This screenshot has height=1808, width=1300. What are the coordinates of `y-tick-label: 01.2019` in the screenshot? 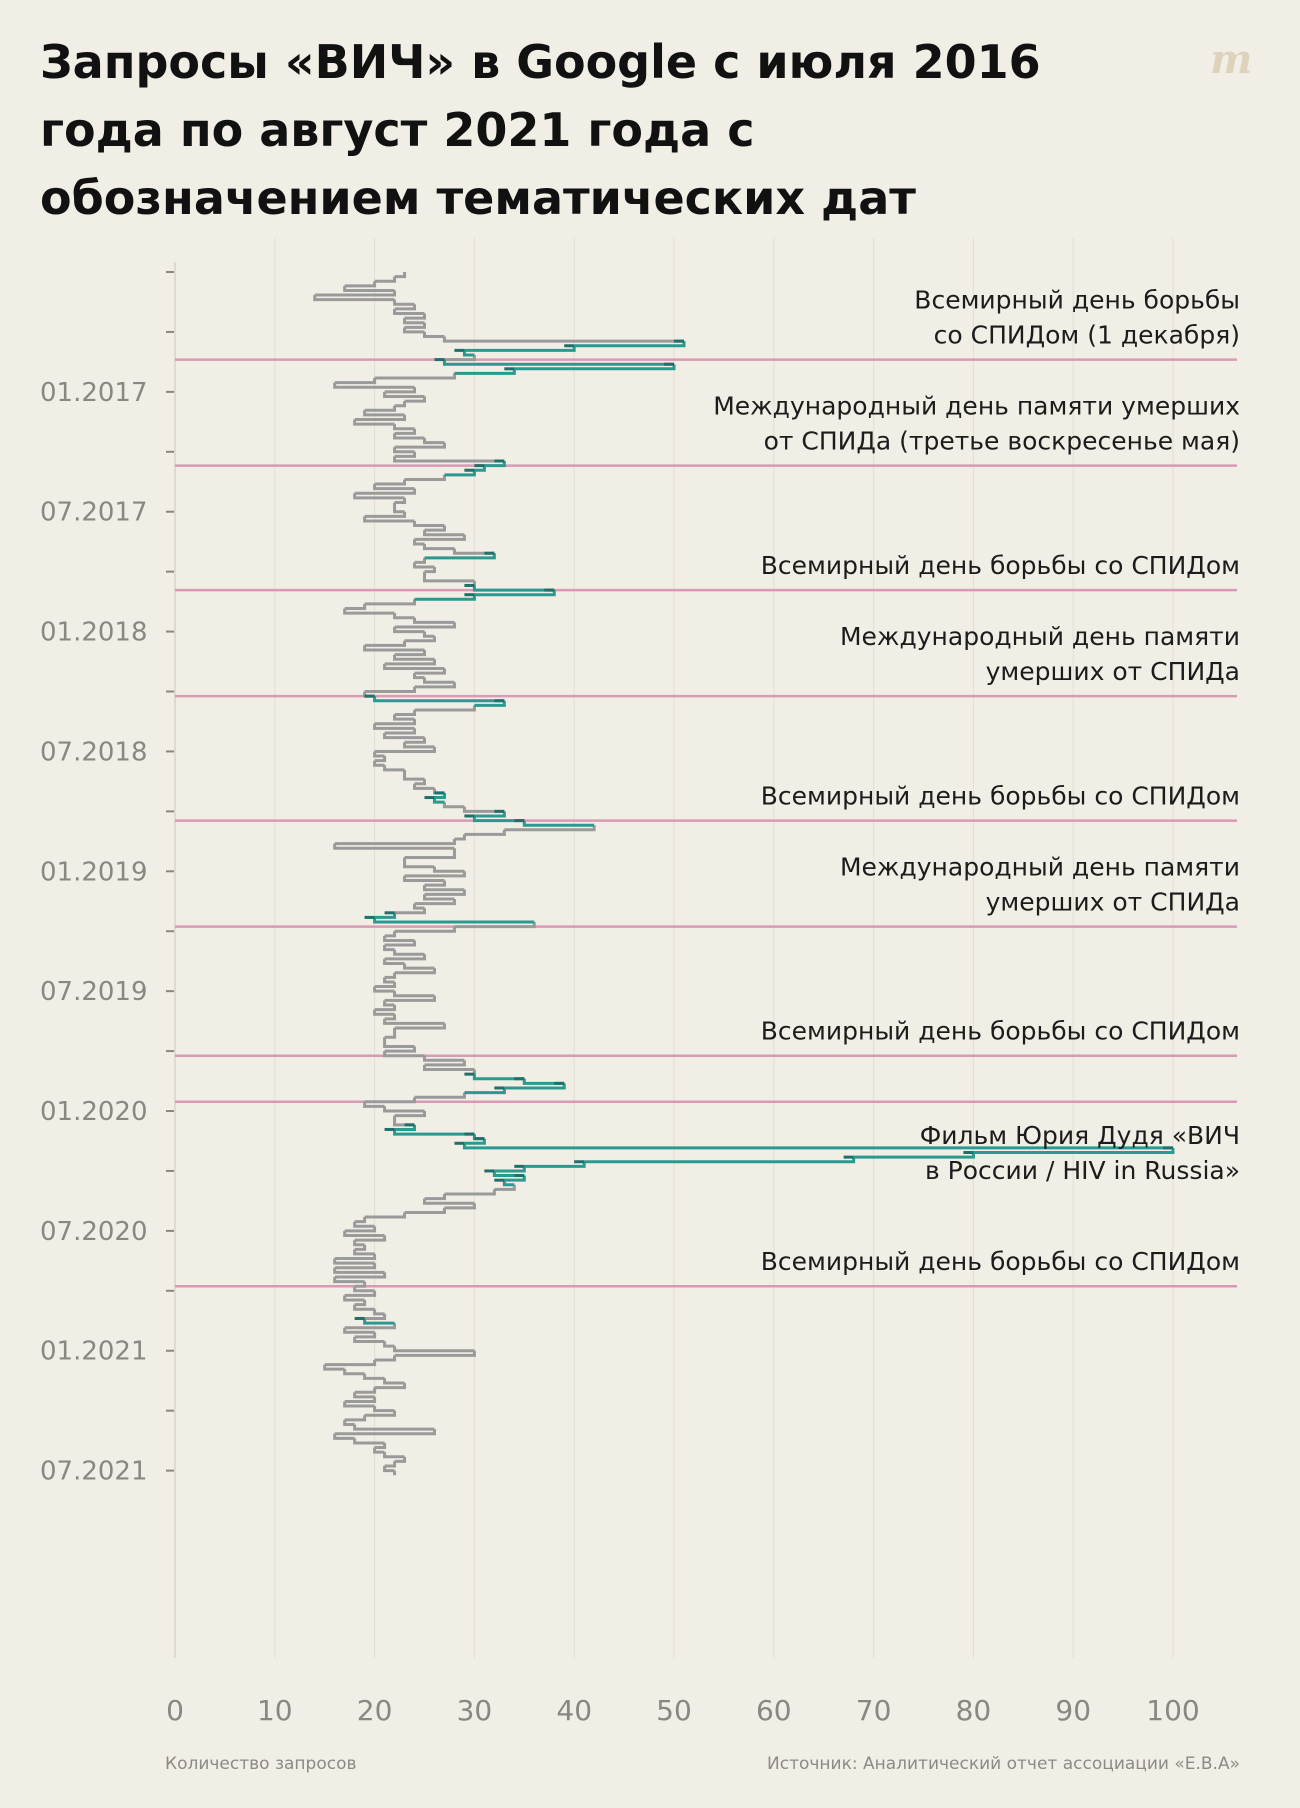 It's located at (94, 872).